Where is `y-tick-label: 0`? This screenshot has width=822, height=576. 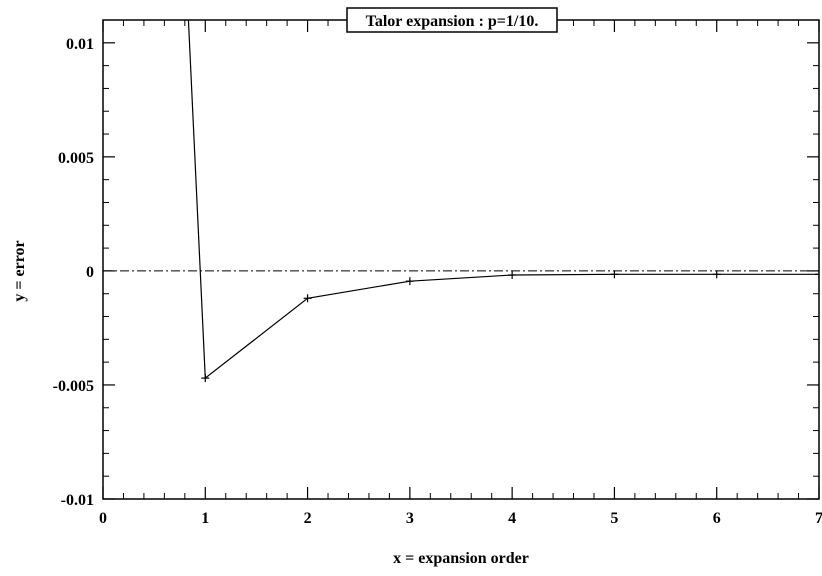 y-tick-label: 0 is located at coordinates (90, 272).